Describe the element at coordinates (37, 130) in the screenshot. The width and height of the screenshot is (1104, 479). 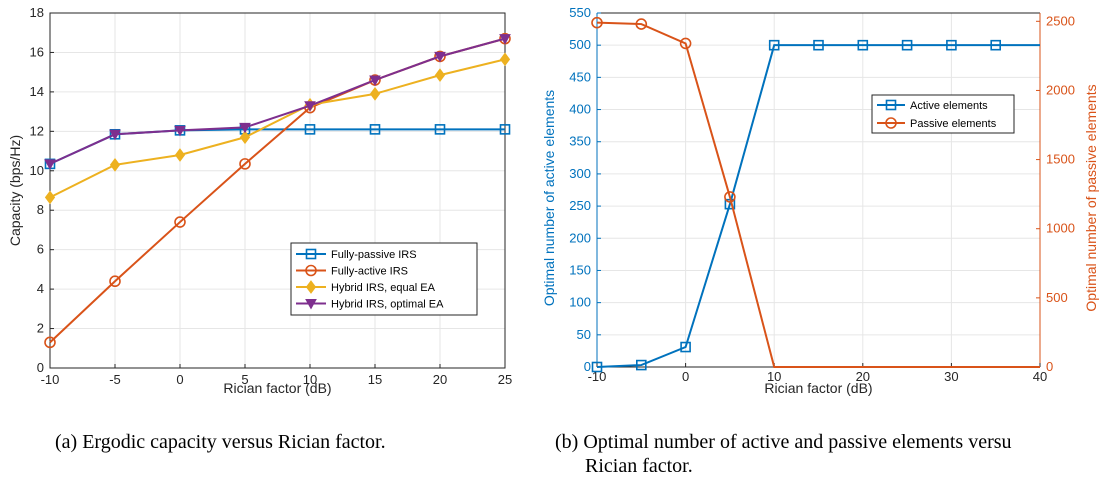
I see `y-tick-label: 12` at that location.